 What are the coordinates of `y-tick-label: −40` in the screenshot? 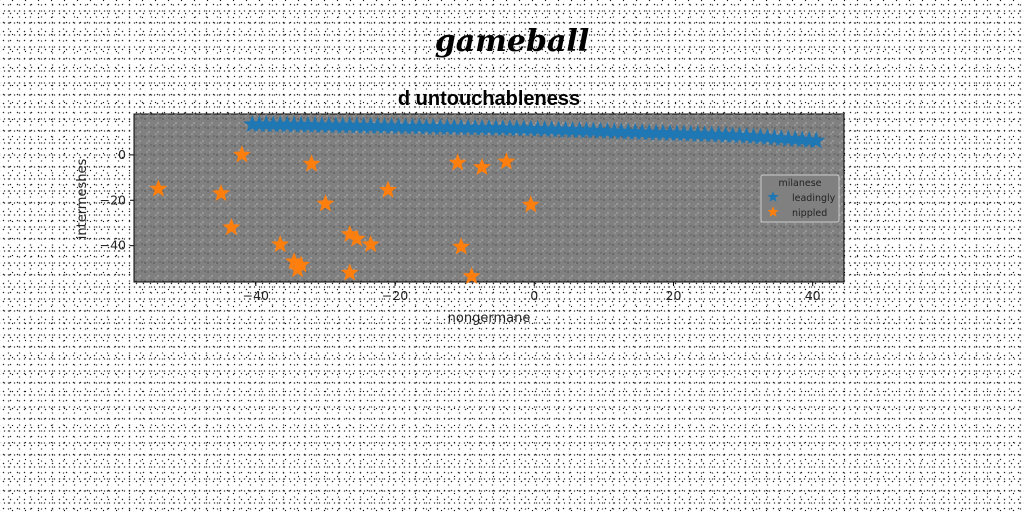 It's located at (113, 245).